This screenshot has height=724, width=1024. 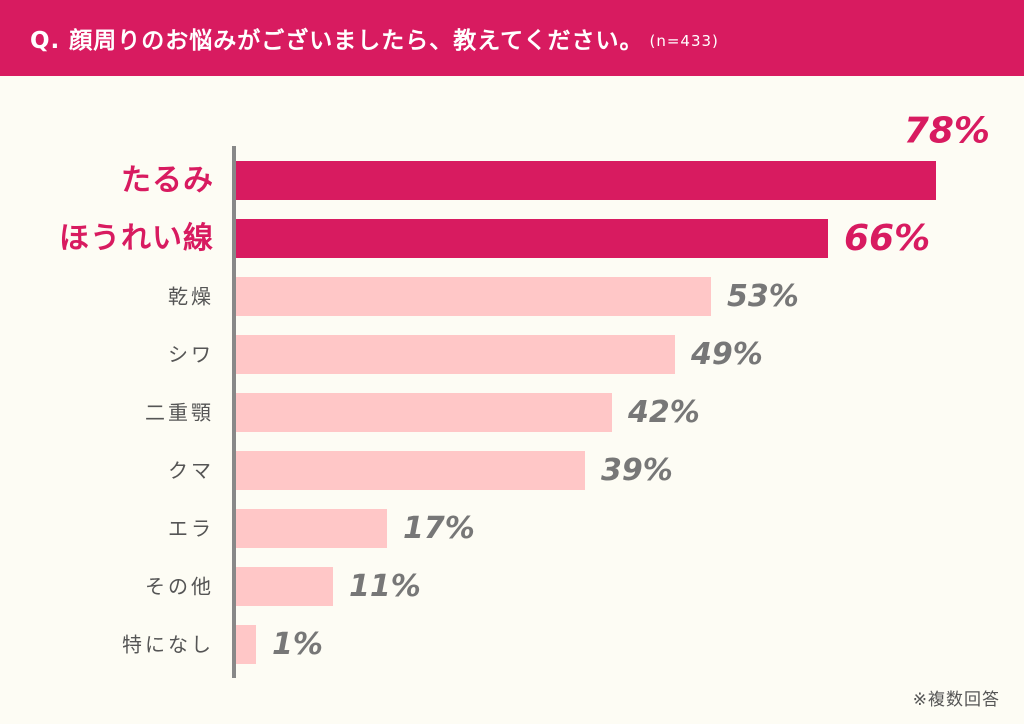 What do you see at coordinates (179, 413) in the screenshot?
I see `category-label: 二重顎` at bounding box center [179, 413].